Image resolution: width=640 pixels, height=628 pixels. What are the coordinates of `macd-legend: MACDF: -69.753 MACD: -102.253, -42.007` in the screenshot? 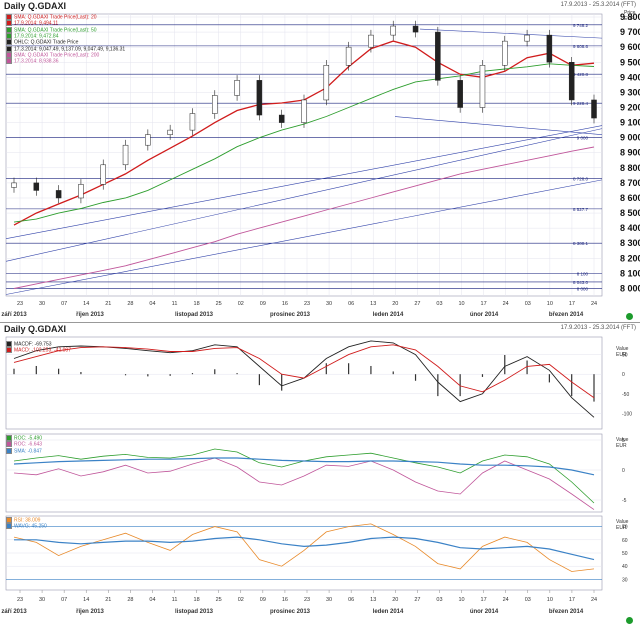 It's located at (38, 347).